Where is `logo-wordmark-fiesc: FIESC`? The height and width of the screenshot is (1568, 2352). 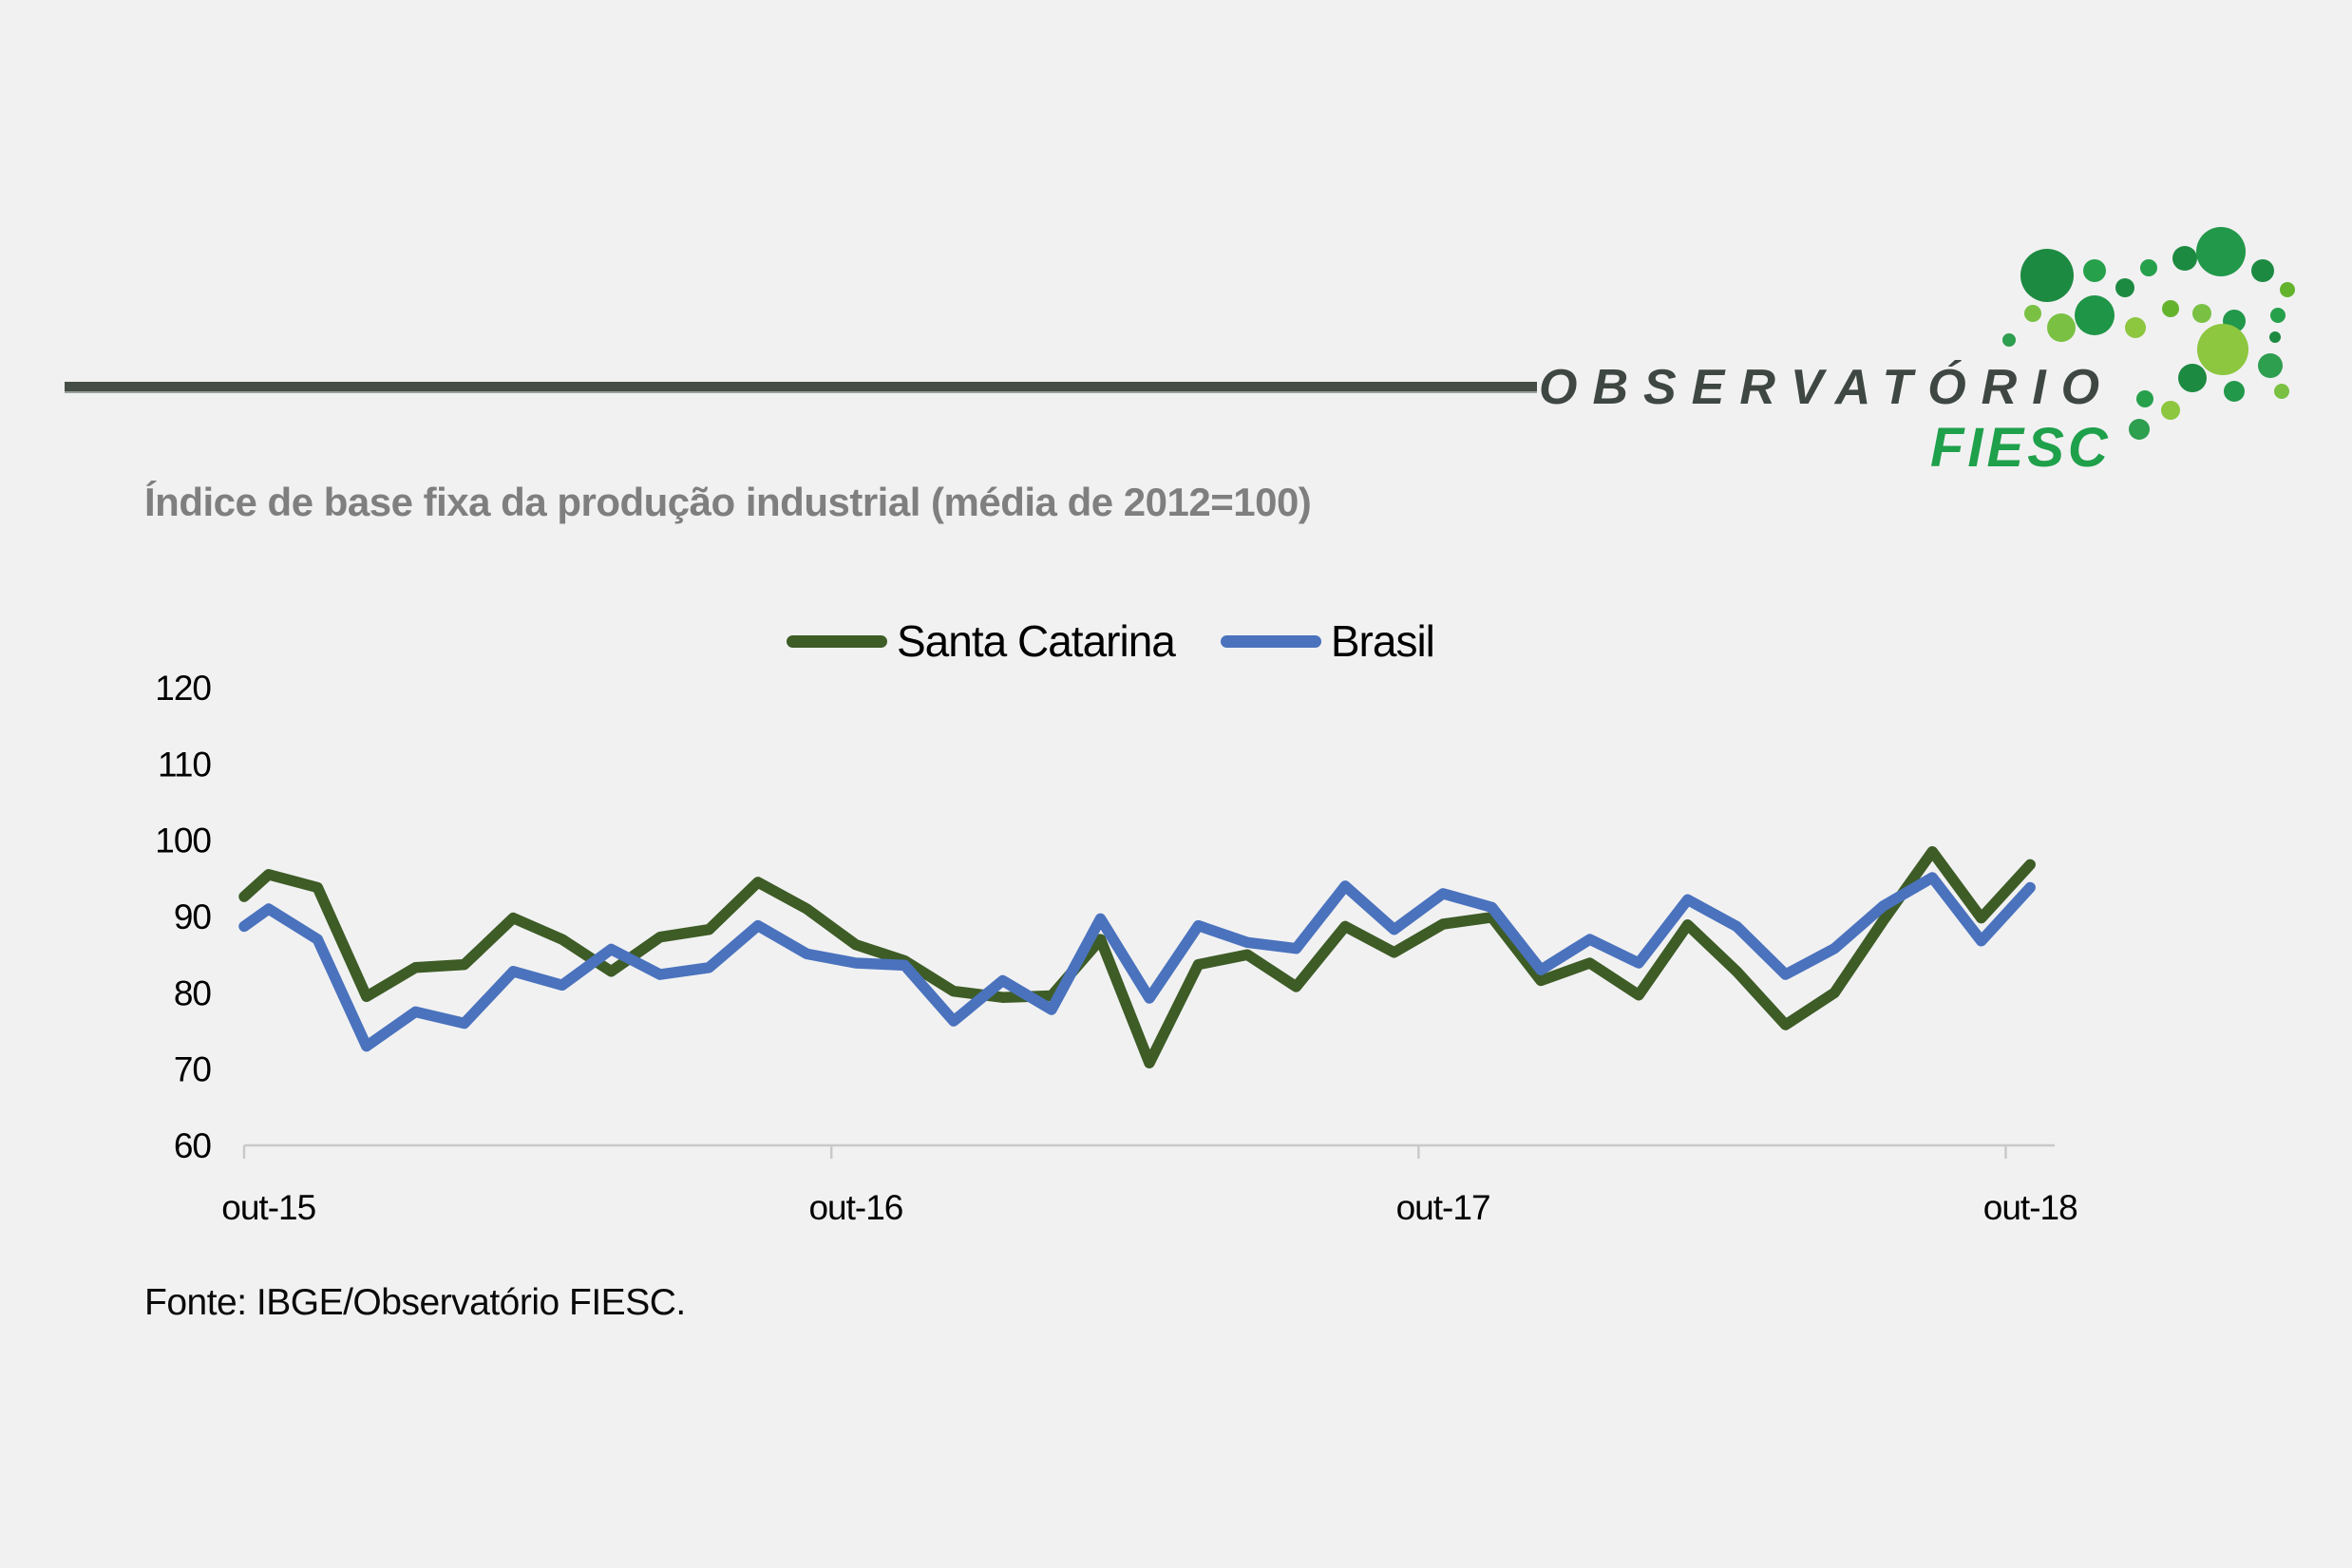 logo-wordmark-fiesc: FIESC is located at coordinates (2021, 448).